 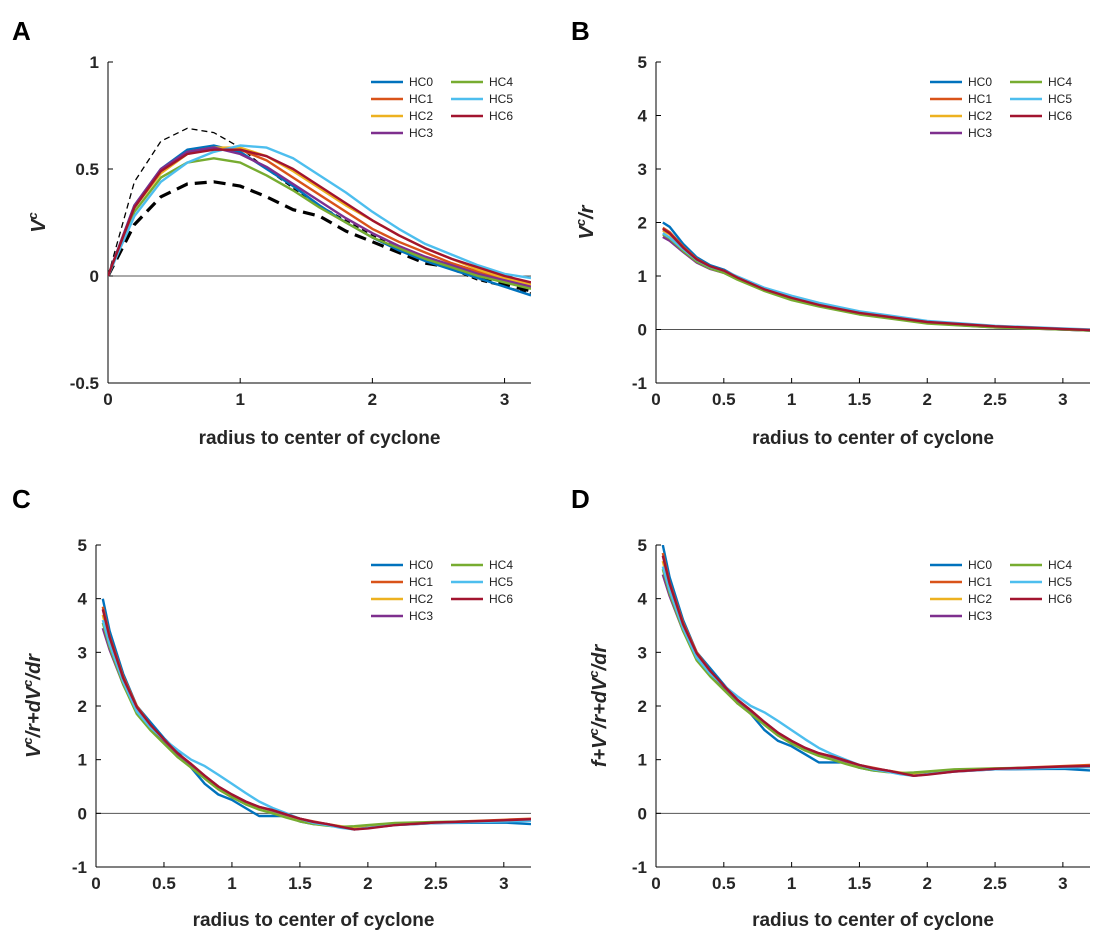 I want to click on panel-letter-b: B, so click(x=580, y=31).